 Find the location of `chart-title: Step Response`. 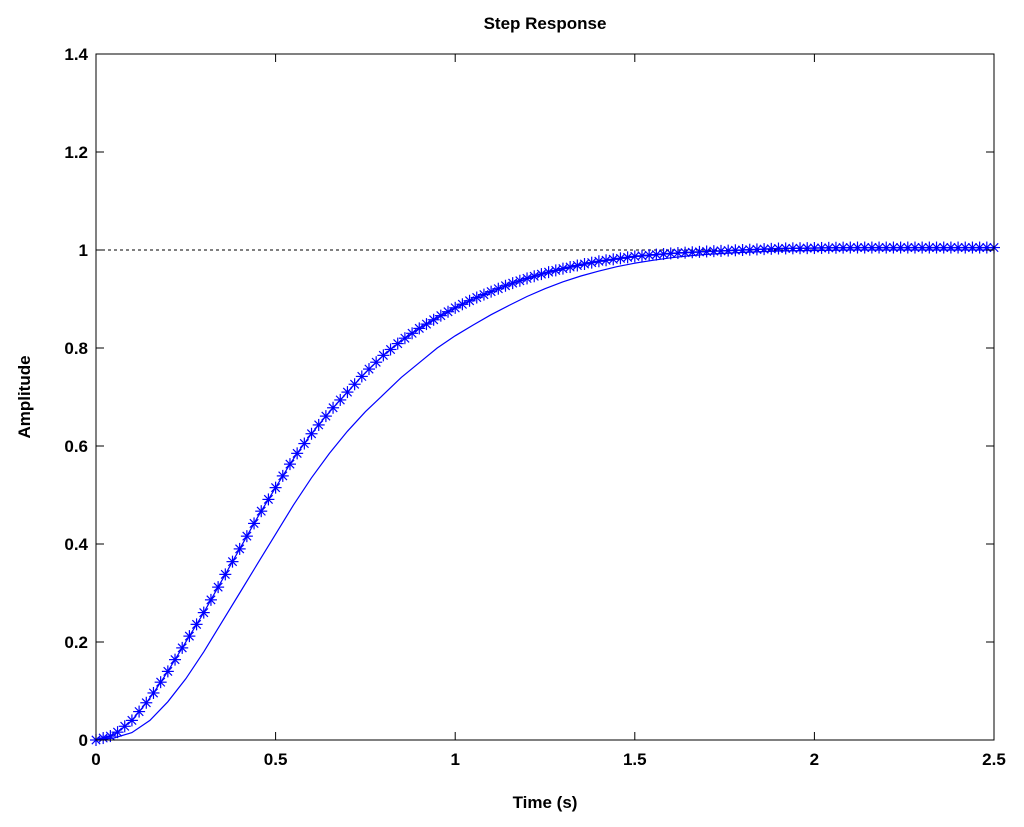

chart-title: Step Response is located at coordinates (545, 23).